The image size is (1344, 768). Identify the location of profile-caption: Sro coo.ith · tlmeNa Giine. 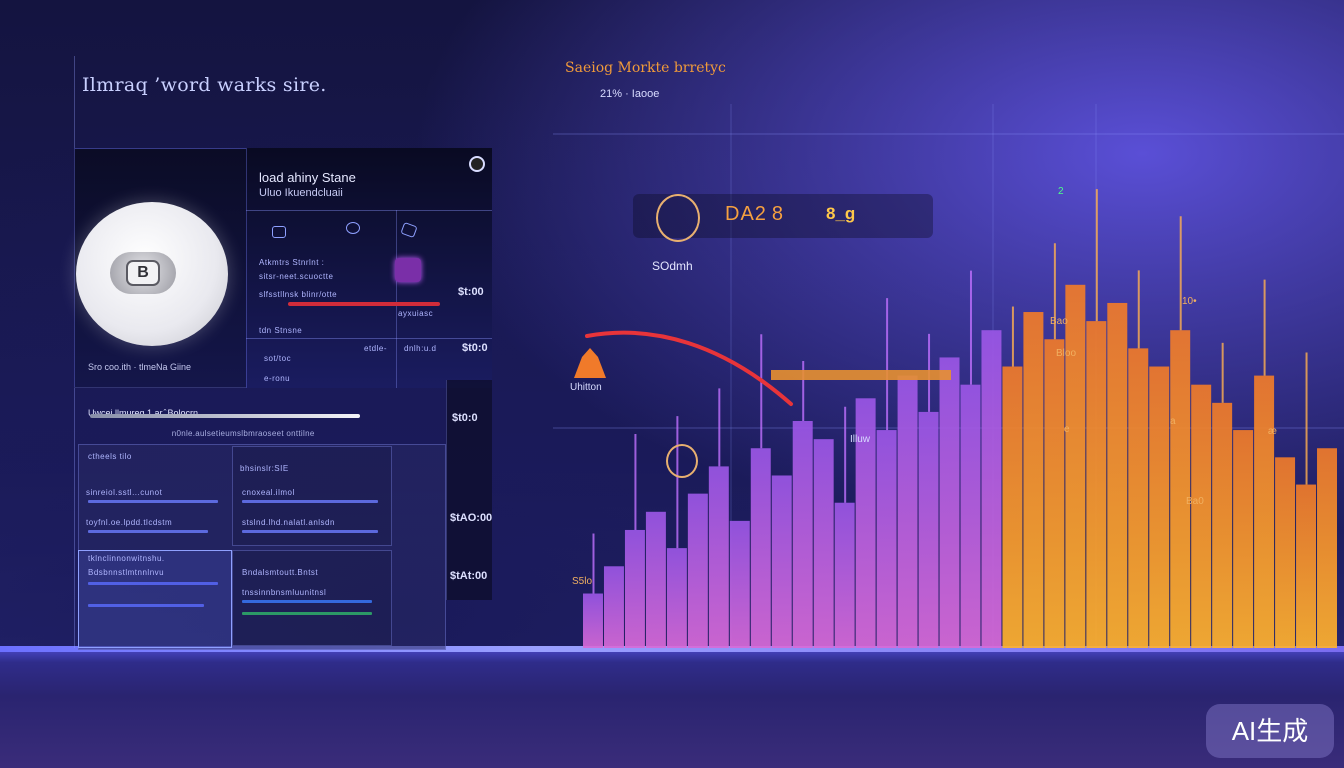
(140, 367).